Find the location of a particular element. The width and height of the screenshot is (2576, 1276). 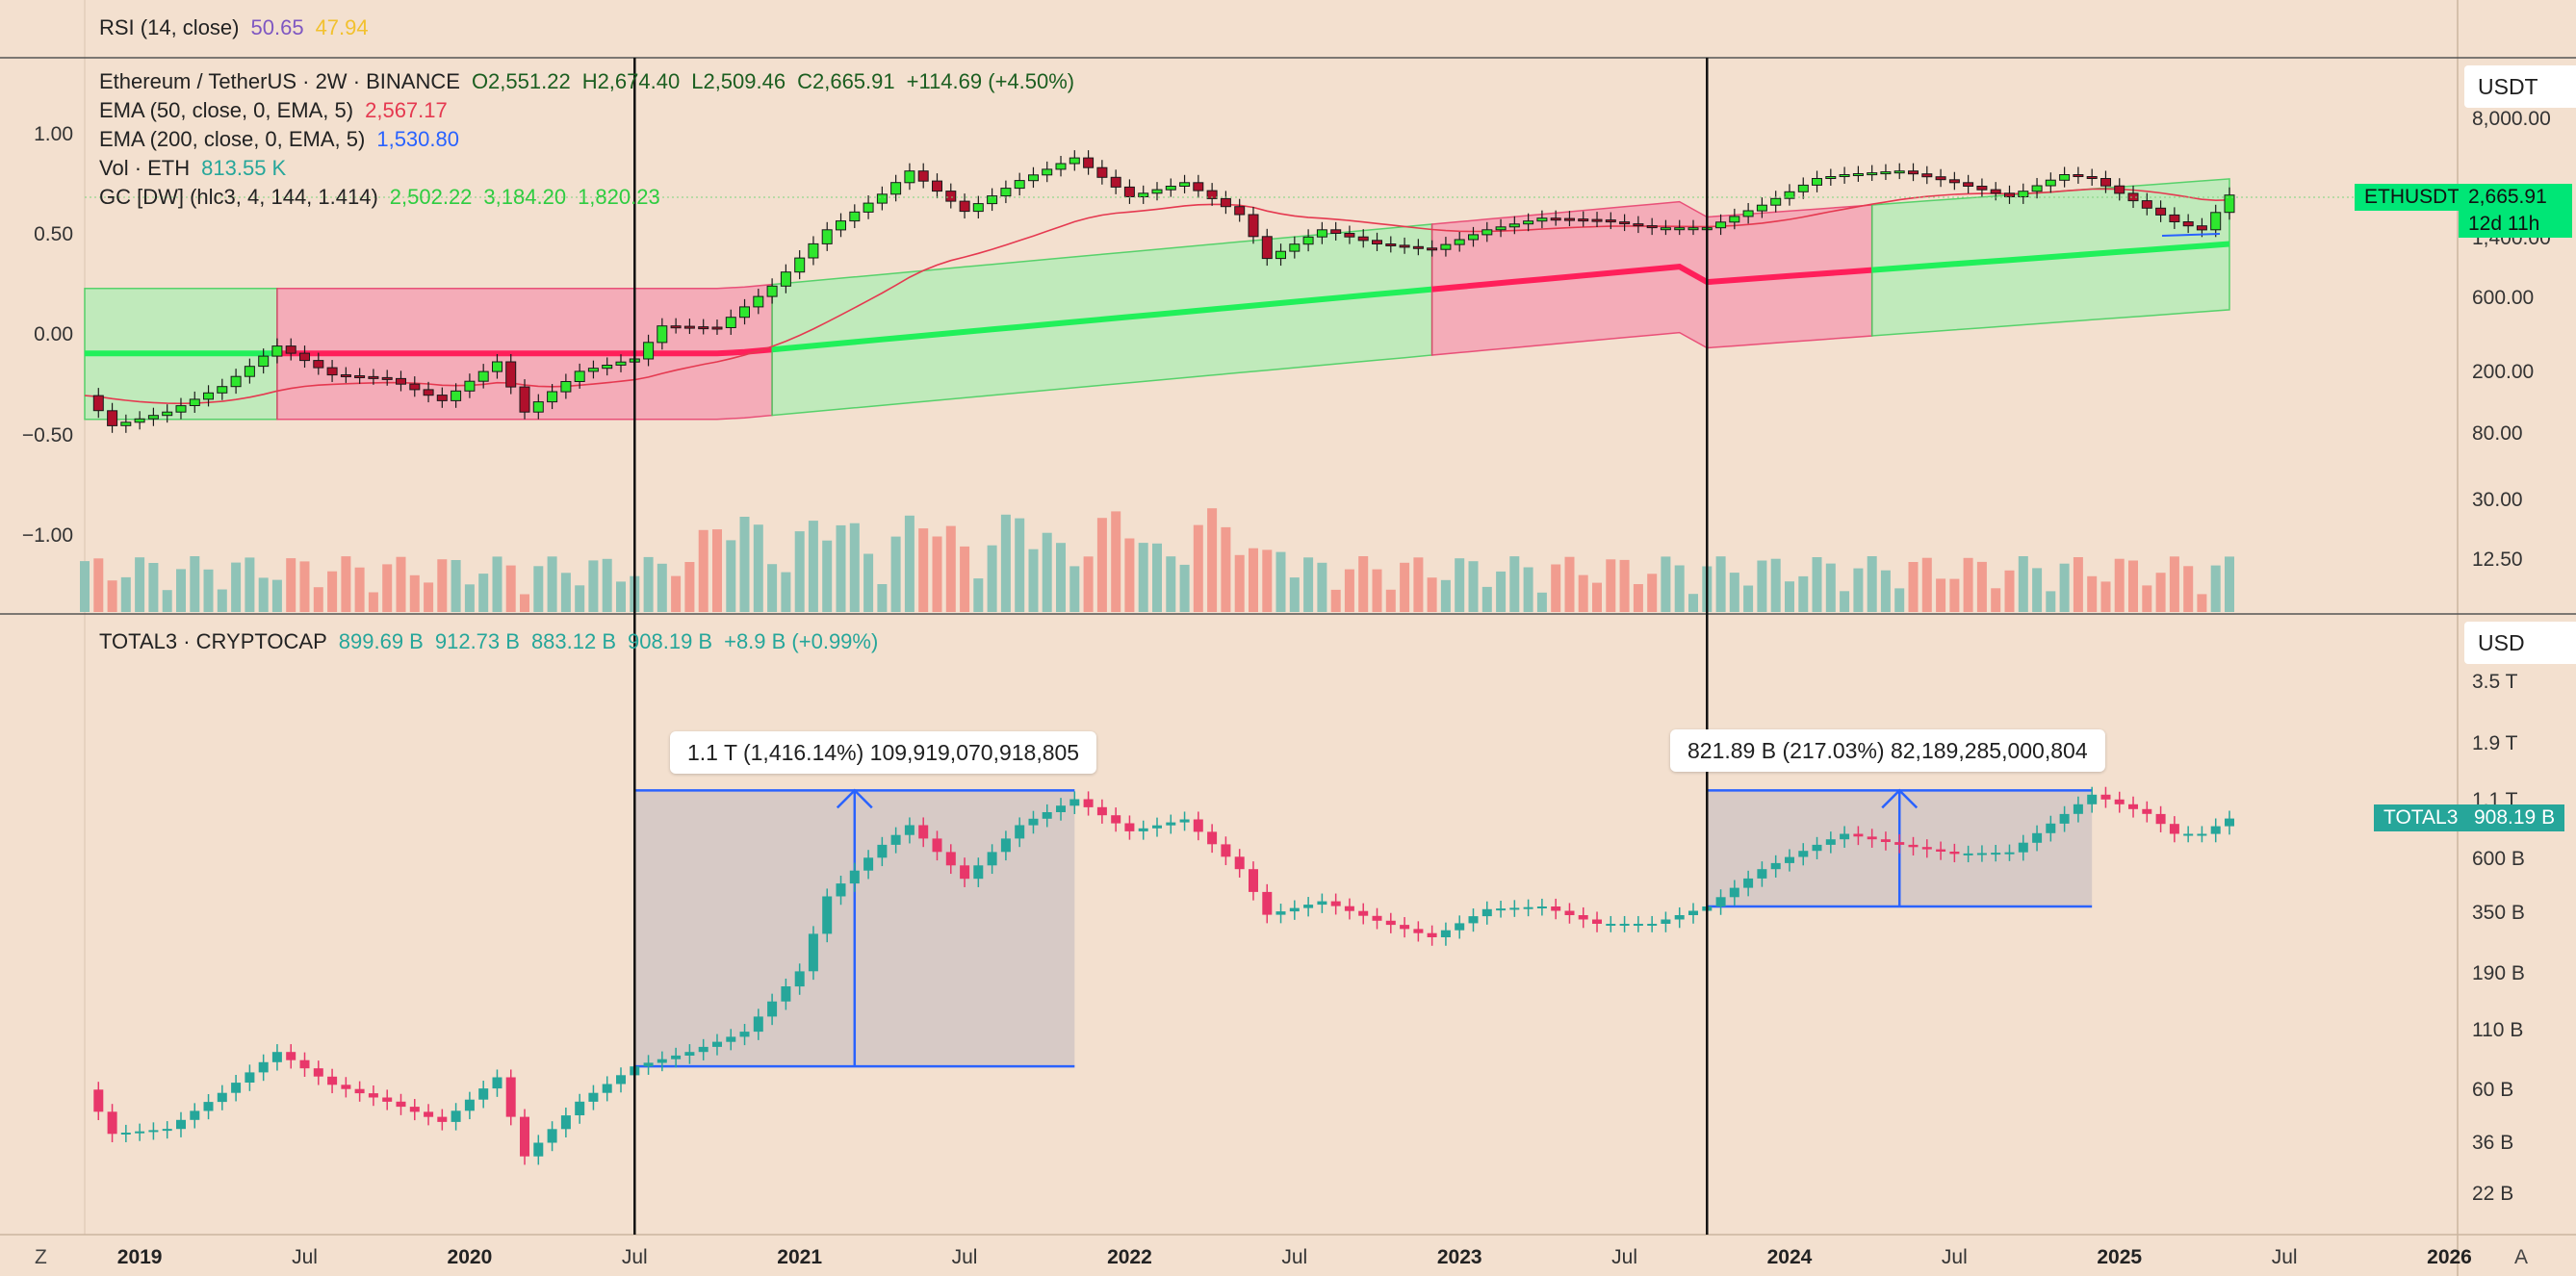

ema50-line is located at coordinates (1157, 296).